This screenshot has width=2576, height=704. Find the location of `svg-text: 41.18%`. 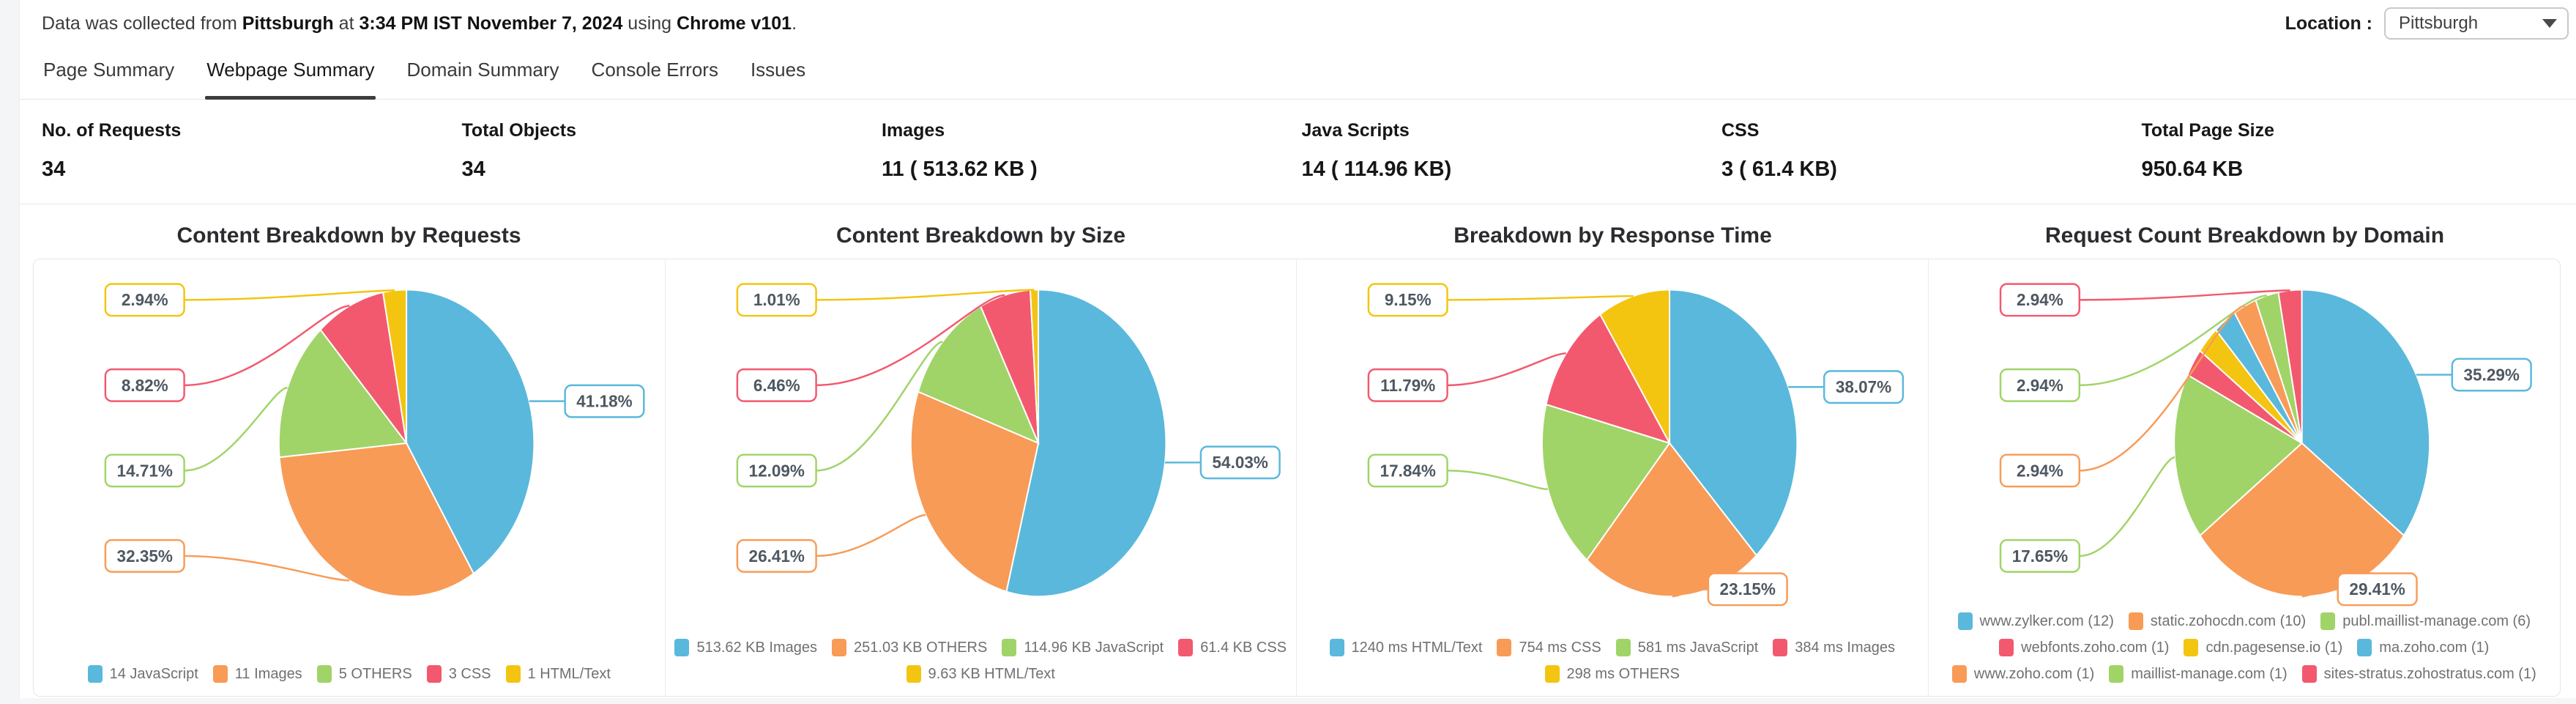

svg-text: 41.18% is located at coordinates (604, 401).